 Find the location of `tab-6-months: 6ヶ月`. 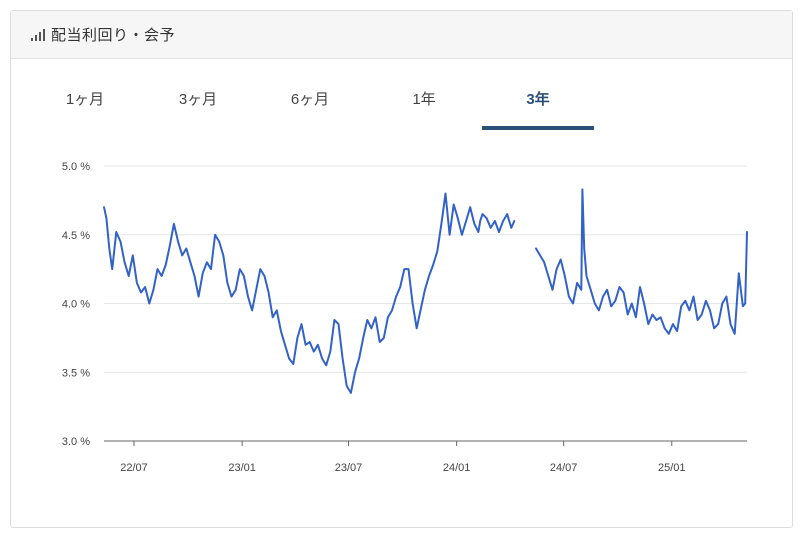

tab-6-months: 6ヶ月 is located at coordinates (310, 99).